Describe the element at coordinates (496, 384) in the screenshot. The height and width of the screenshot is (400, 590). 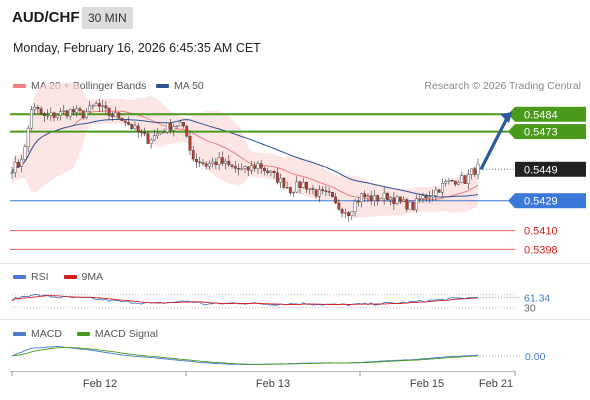
I see `x-tick-label: Feb 21` at that location.